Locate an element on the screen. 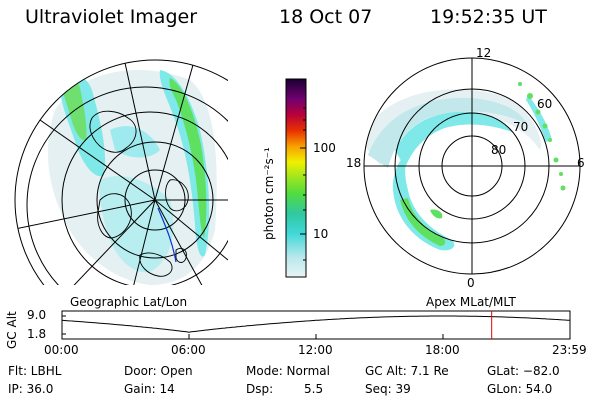  mlat-label-70: 70 is located at coordinates (521, 127).